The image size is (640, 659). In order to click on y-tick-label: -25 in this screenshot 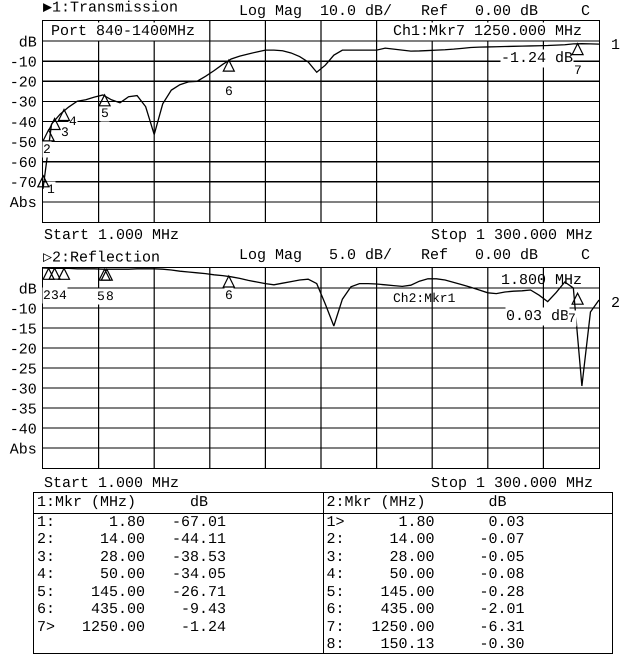, I will do `click(23, 369)`.